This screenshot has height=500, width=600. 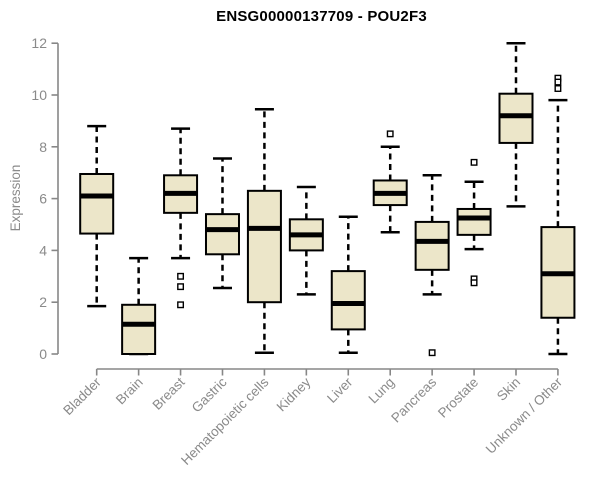 I want to click on x-tick-label: Prostate, so click(x=458, y=398).